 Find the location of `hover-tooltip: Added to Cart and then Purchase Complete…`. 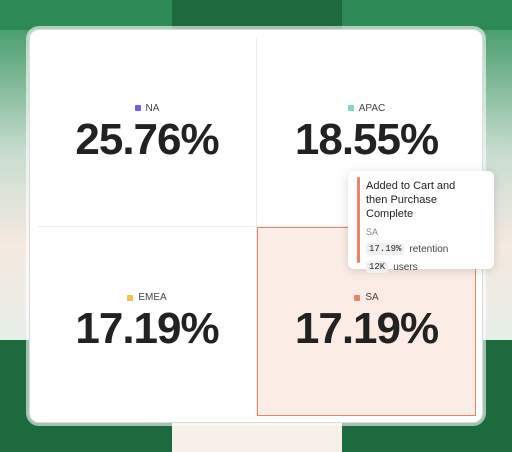

hover-tooltip: Added to Cart and then Purchase Complete… is located at coordinates (421, 222).